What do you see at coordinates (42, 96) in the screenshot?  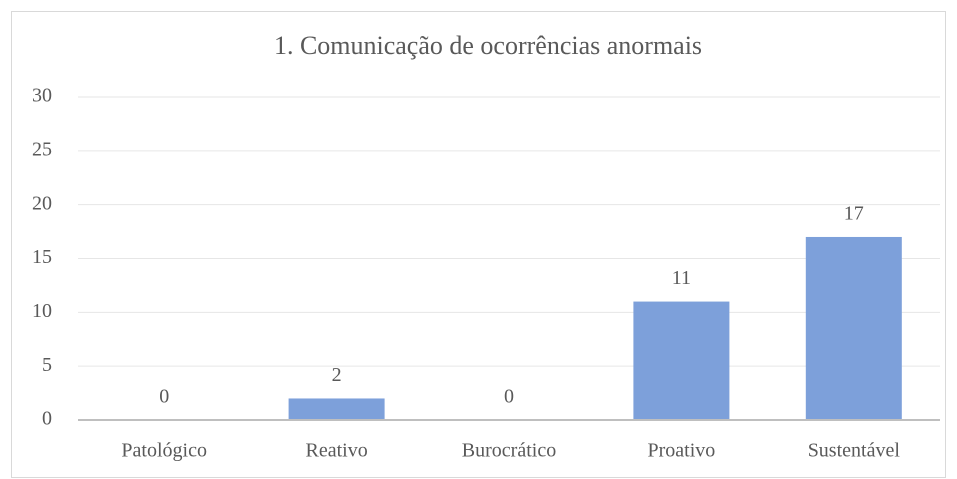 I see `y-tick-label: 30` at bounding box center [42, 96].